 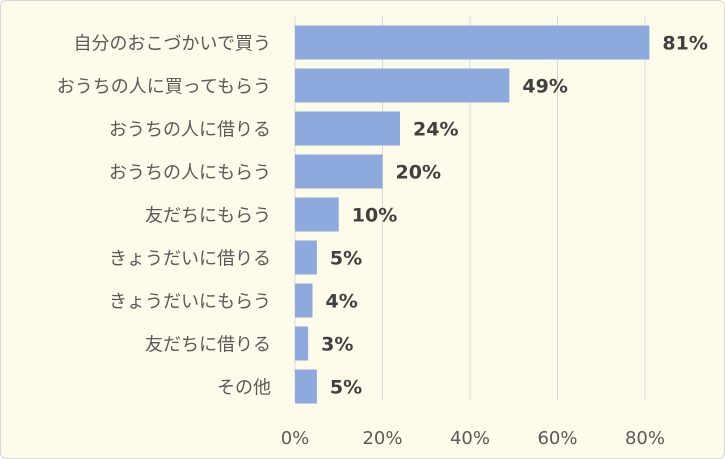 I want to click on category-label: おうちの人に借りる, so click(x=190, y=130).